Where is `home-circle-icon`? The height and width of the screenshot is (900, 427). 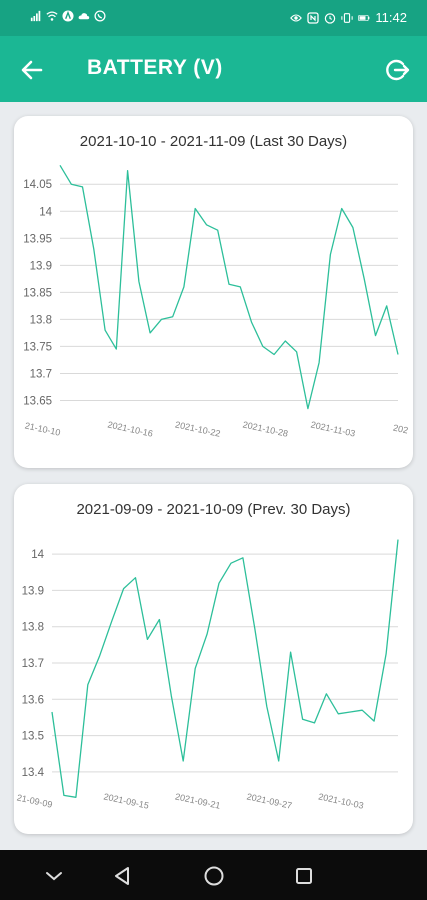
home-circle-icon is located at coordinates (214, 876).